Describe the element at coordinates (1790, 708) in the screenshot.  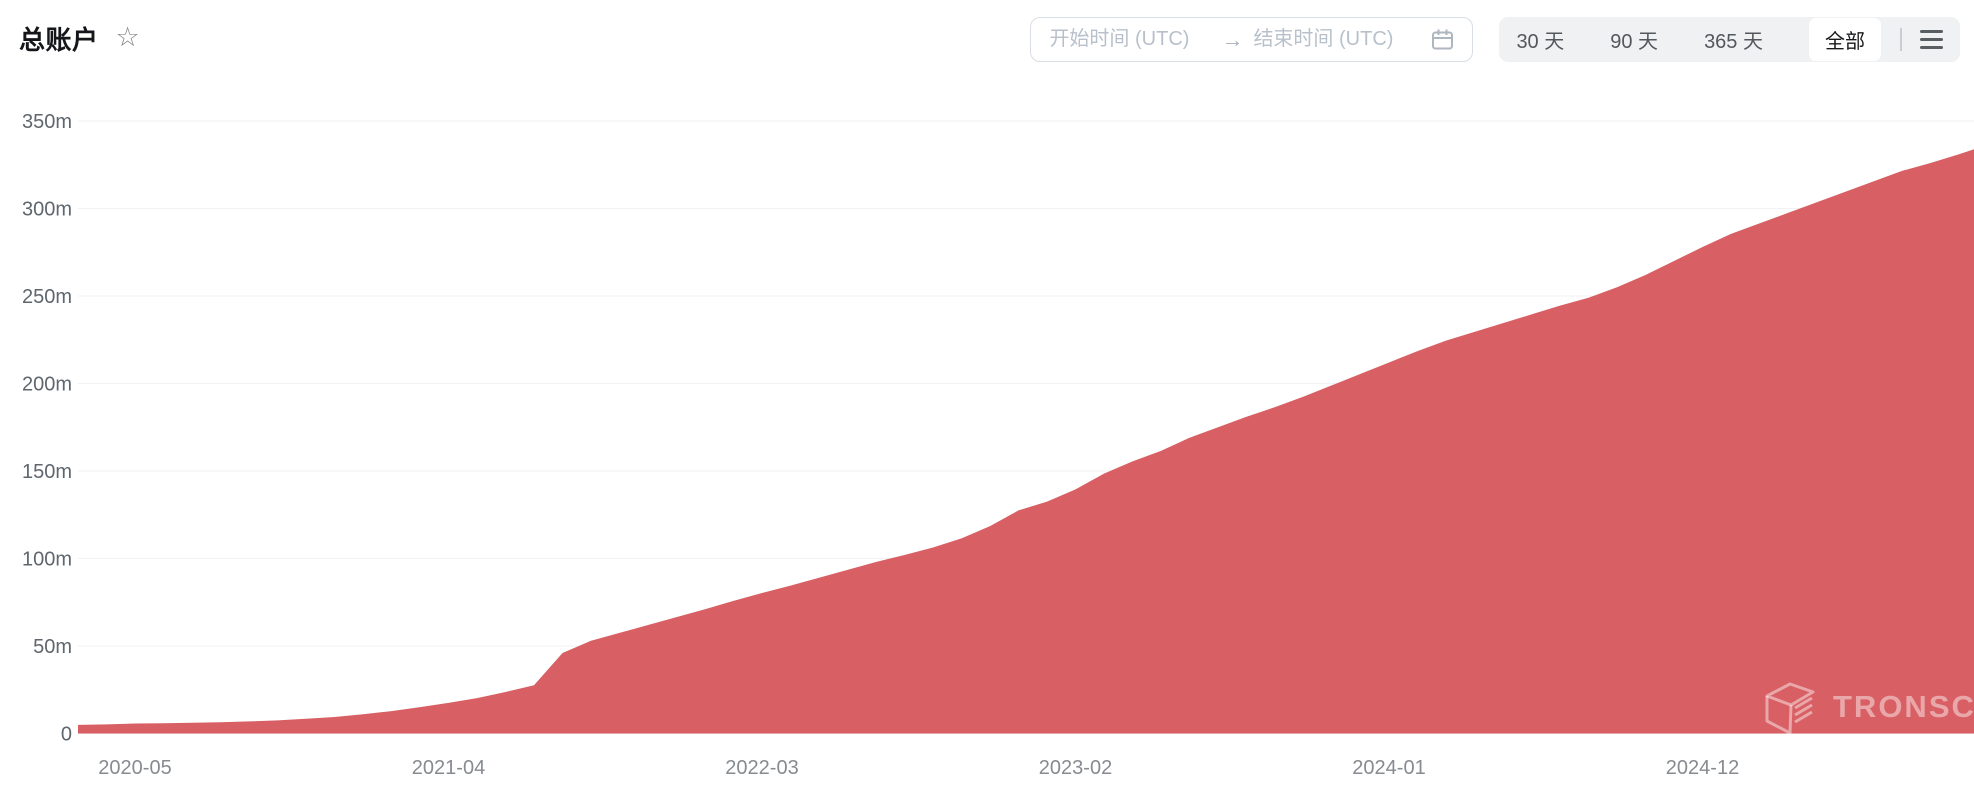
I see `tronscan-logo-icon` at that location.